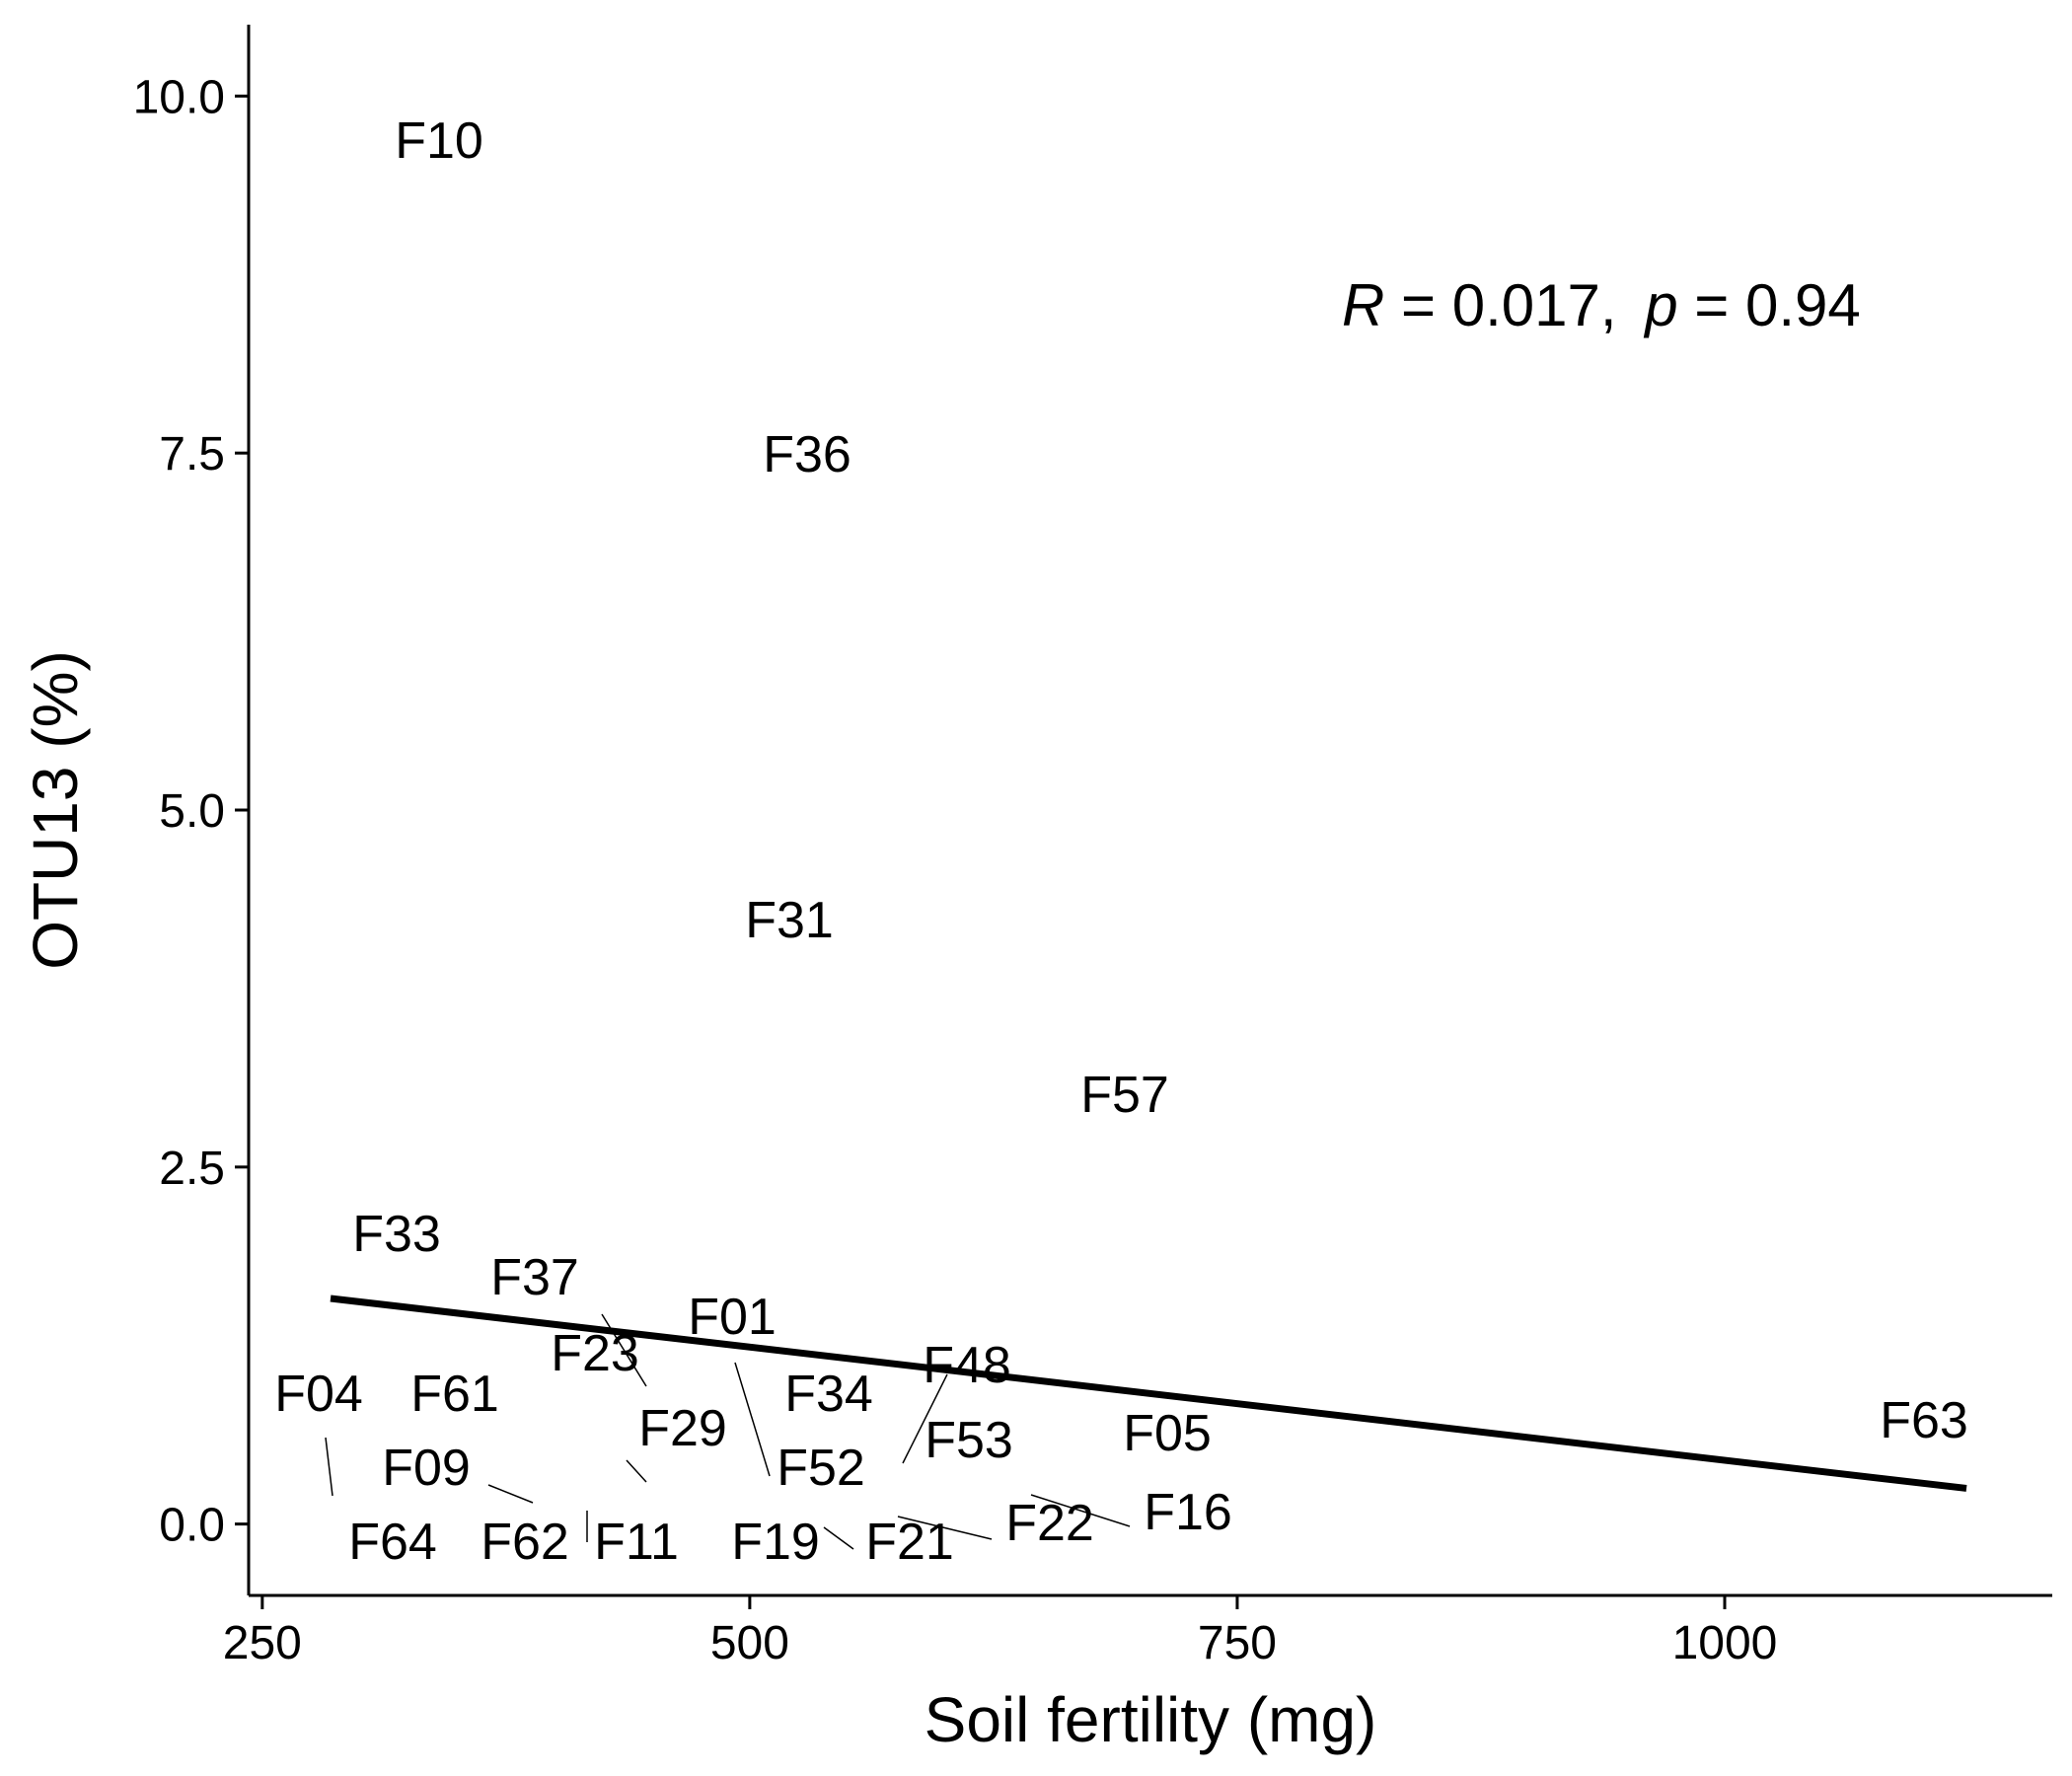 The image size is (2072, 1776). I want to click on x-tick-label: 500, so click(750, 1643).